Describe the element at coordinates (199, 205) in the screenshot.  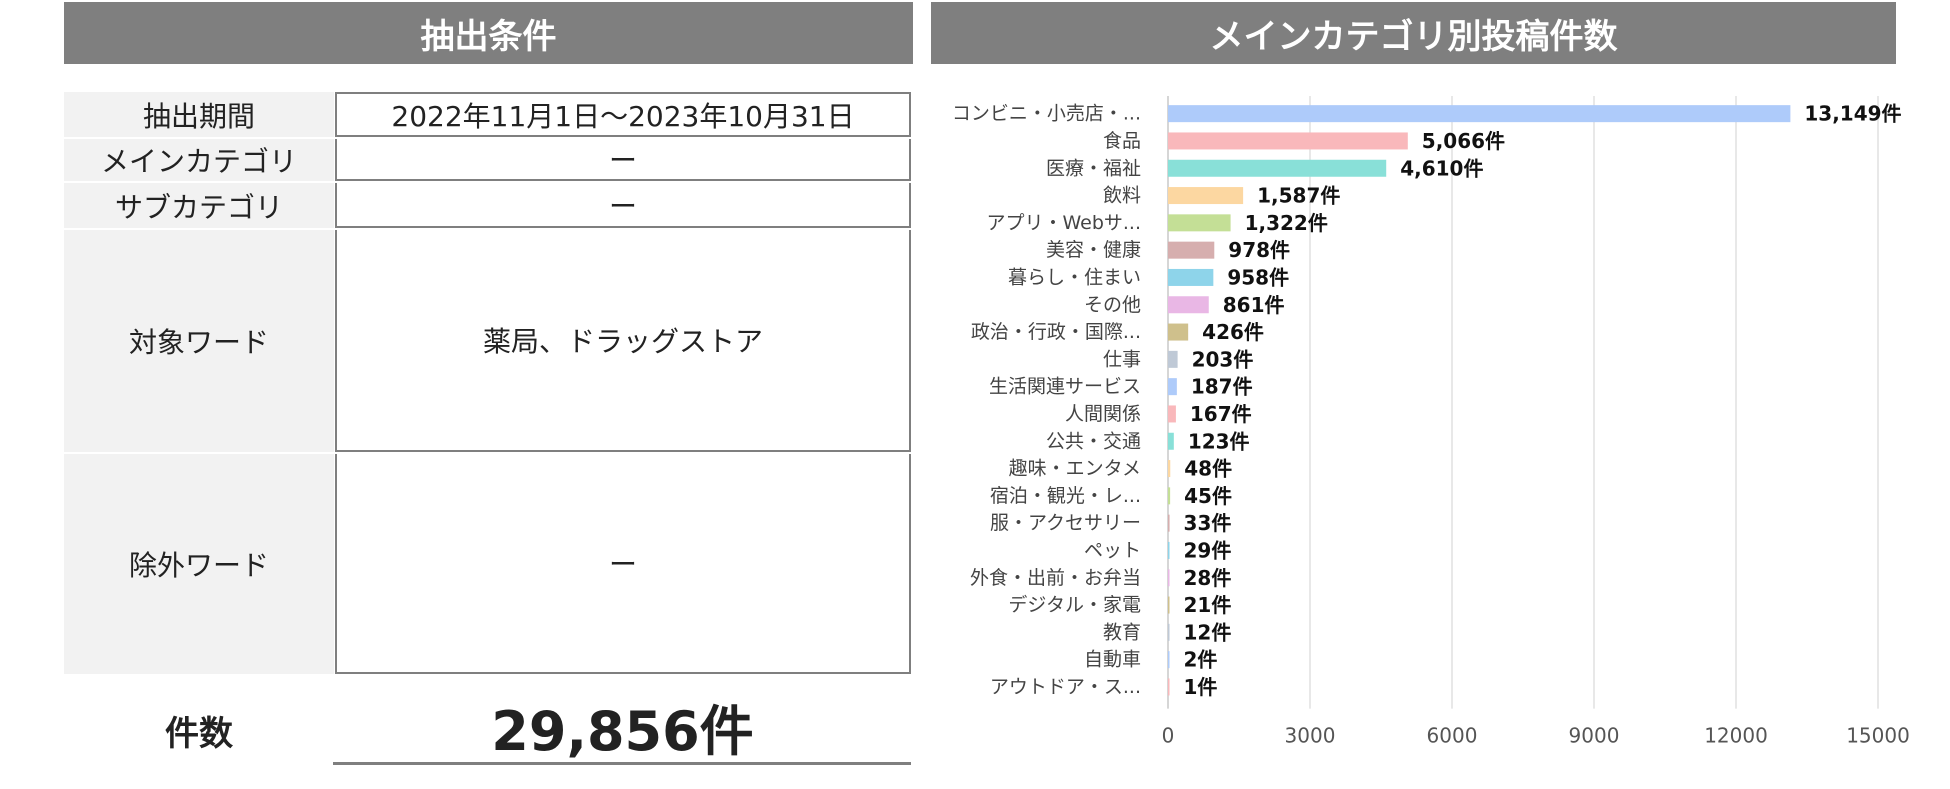
I see `sub-category-label: サブカテゴリ` at that location.